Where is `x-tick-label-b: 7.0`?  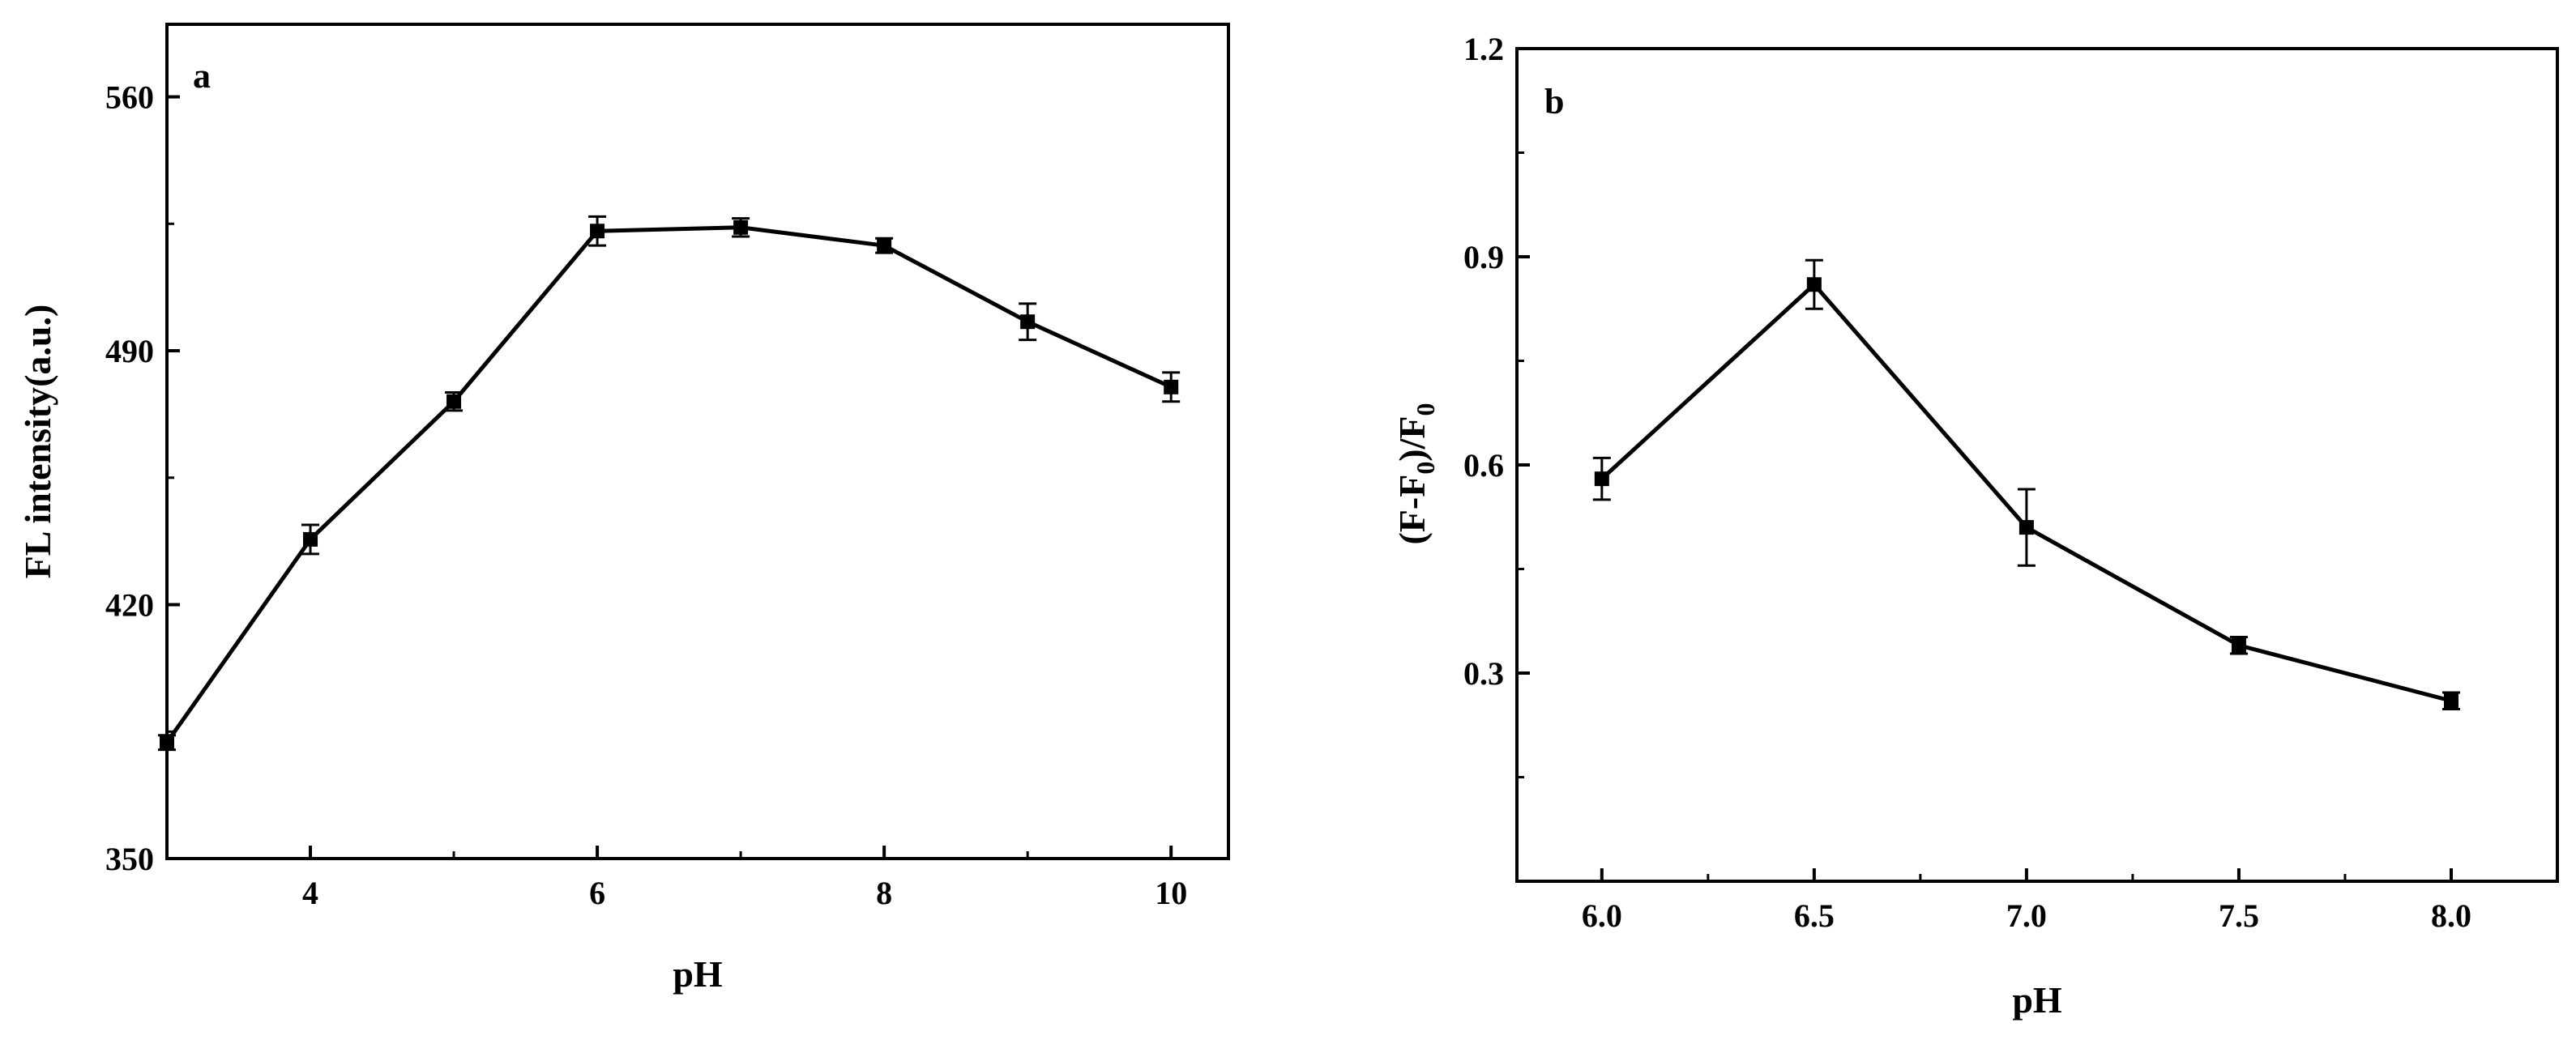 x-tick-label-b: 7.0 is located at coordinates (2026, 915).